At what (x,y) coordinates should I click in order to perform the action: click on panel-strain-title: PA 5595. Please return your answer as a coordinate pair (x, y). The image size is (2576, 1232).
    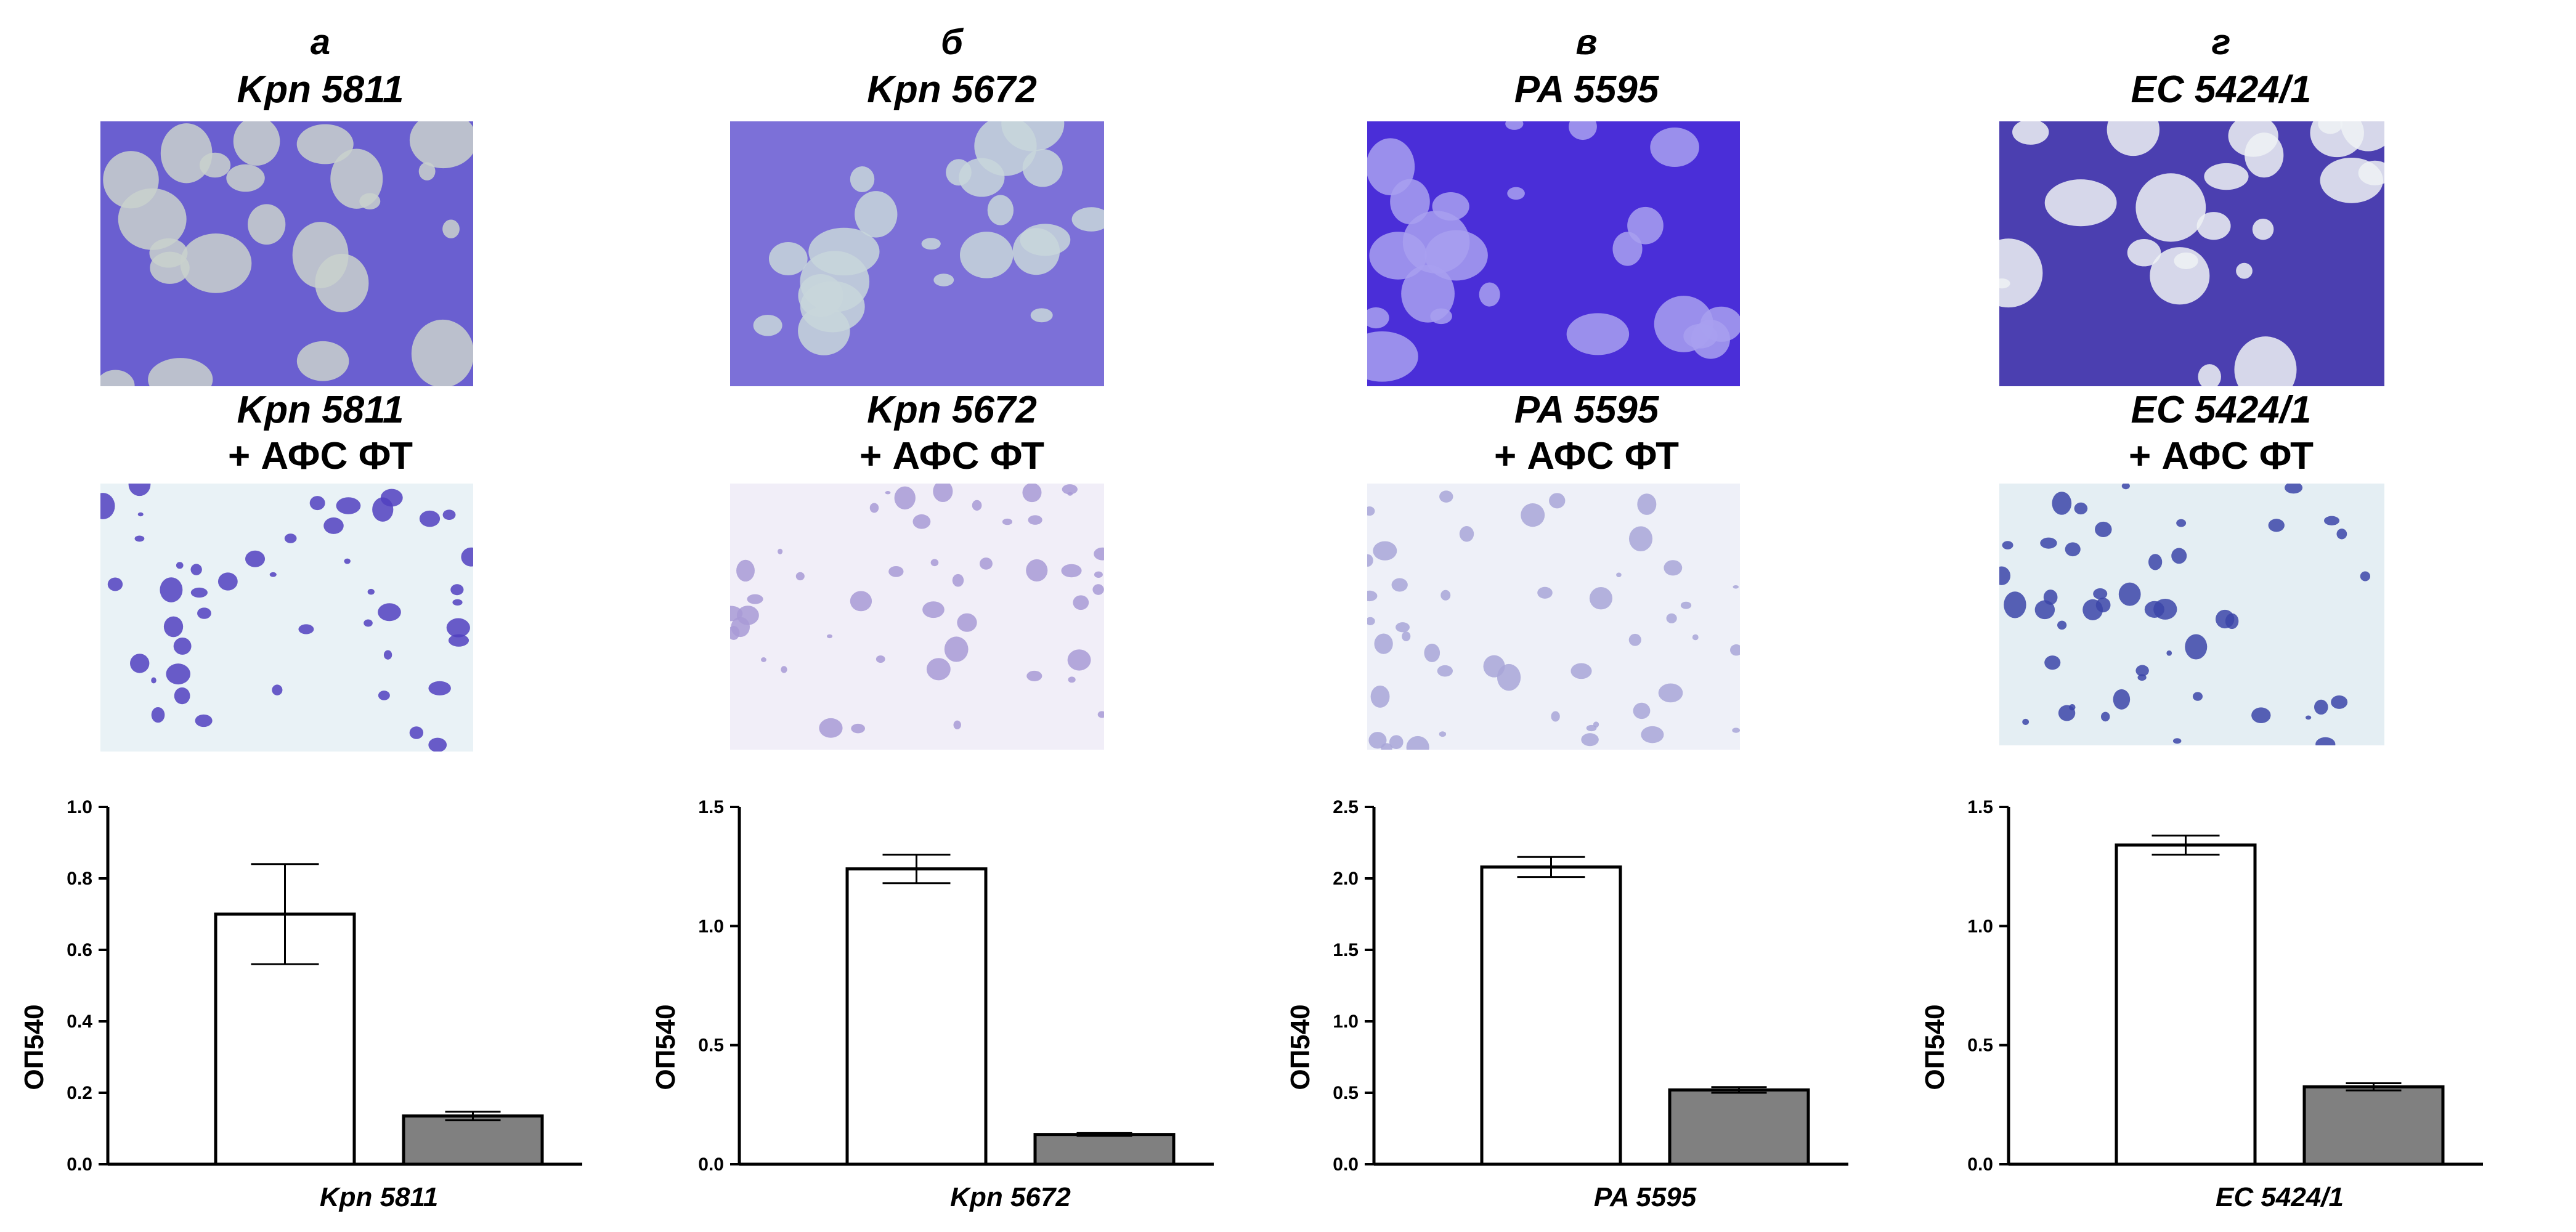
    Looking at the image, I should click on (1586, 89).